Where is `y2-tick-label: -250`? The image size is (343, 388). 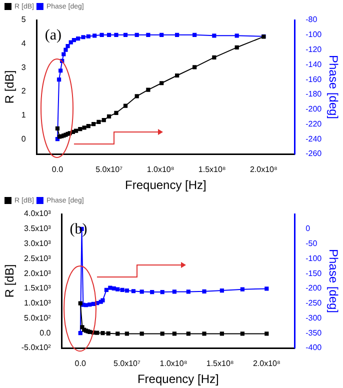 y2-tick-label: -250 is located at coordinates (314, 303).